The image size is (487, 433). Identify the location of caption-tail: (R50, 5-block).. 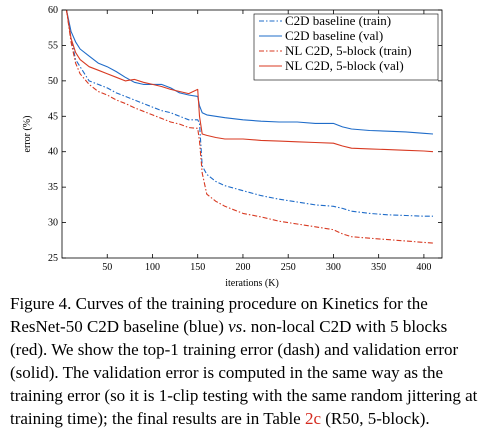
(375, 418).